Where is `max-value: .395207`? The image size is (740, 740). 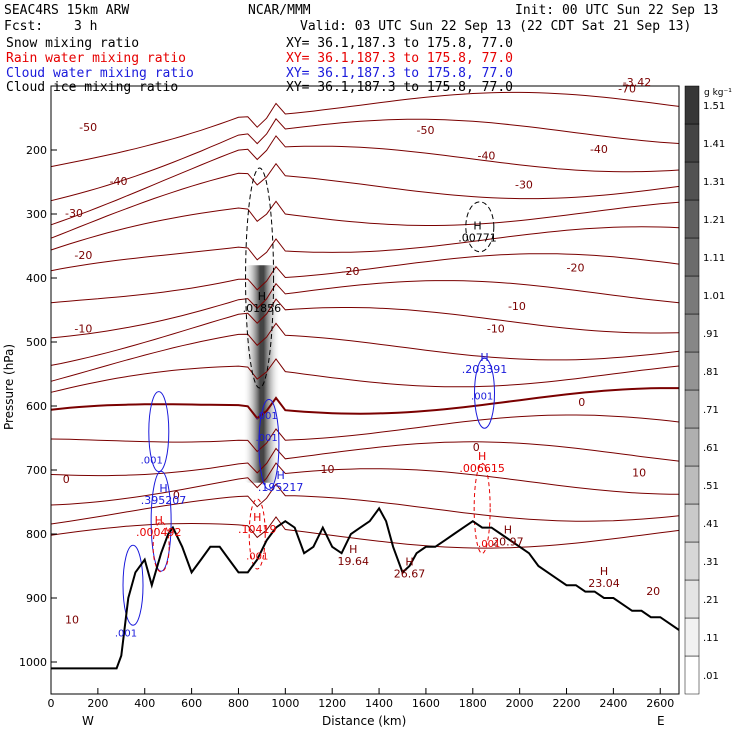
max-value: .395207 is located at coordinates (164, 500).